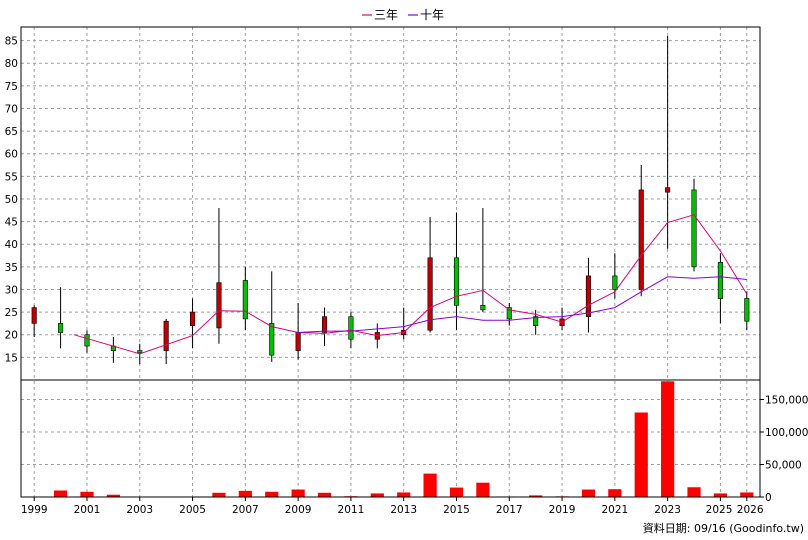 The height and width of the screenshot is (540, 808). I want to click on price-tick-label: 50, so click(11, 200).